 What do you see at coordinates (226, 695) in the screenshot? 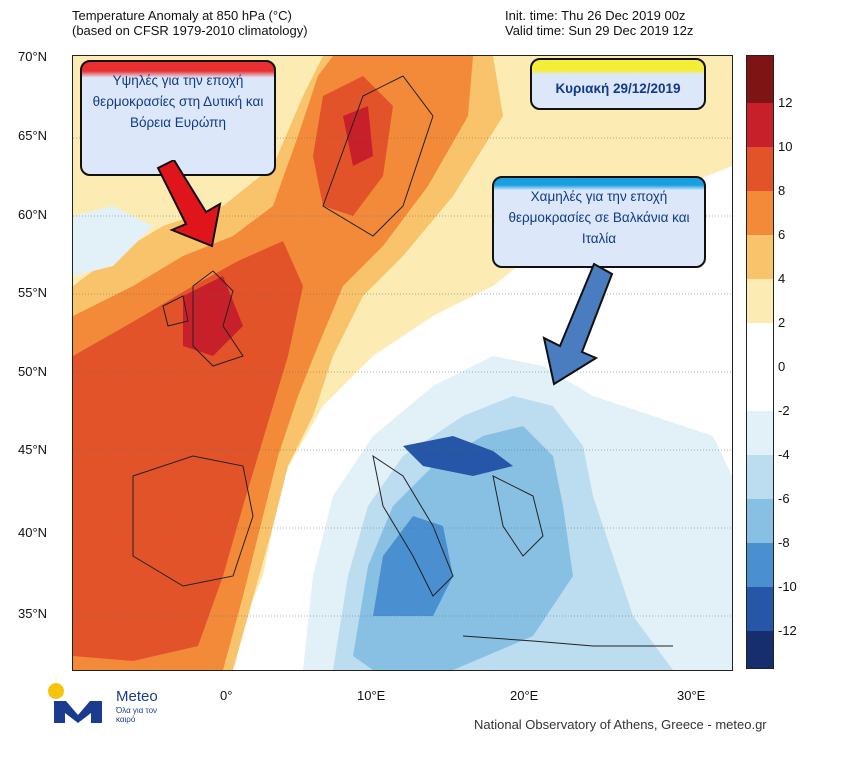
I see `lon-label-0: 0°` at bounding box center [226, 695].